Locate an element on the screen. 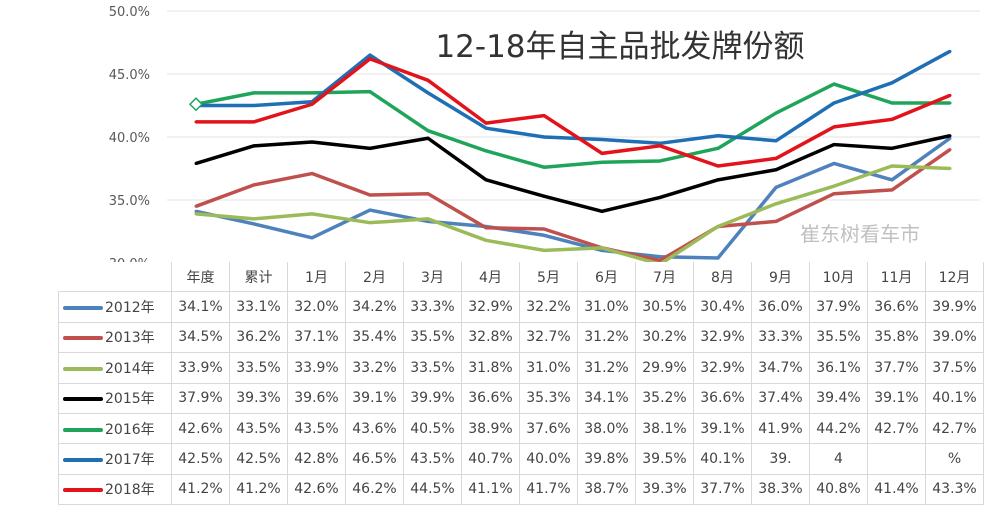 The image size is (1000, 505). chart-title: 12-18年自主品批发牌份额 is located at coordinates (619, 47).